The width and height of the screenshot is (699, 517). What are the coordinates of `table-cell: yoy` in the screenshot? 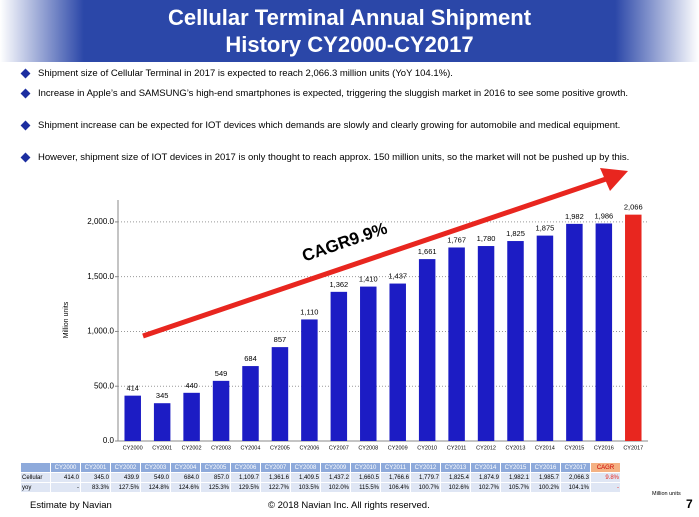 It's located at (35, 487).